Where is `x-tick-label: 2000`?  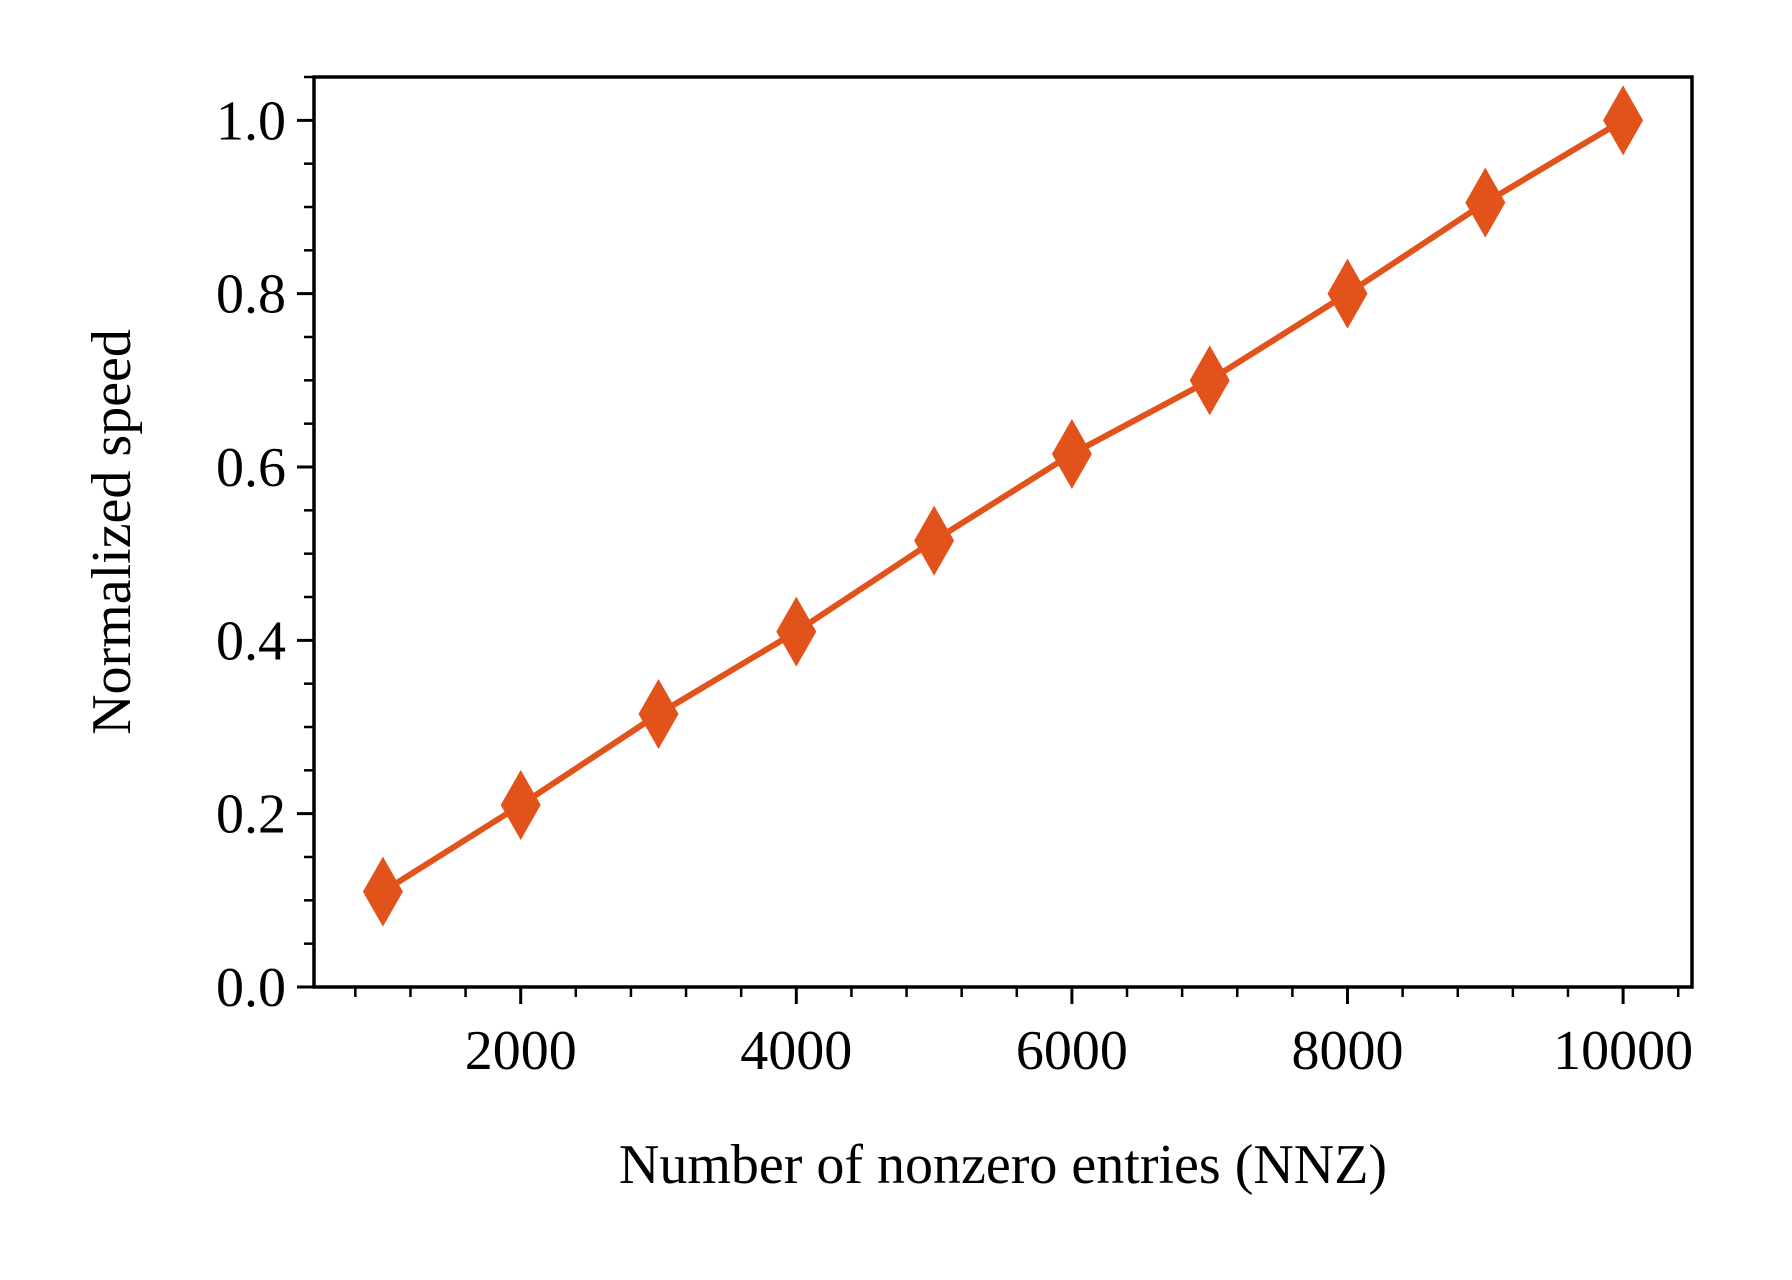
x-tick-label: 2000 is located at coordinates (521, 1051).